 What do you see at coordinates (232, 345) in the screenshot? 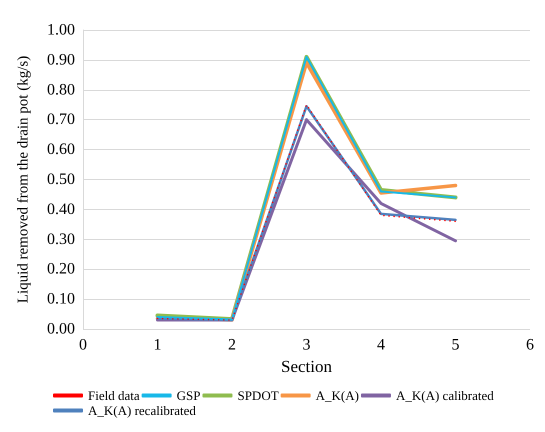
I see `x-tick-label: 2` at bounding box center [232, 345].